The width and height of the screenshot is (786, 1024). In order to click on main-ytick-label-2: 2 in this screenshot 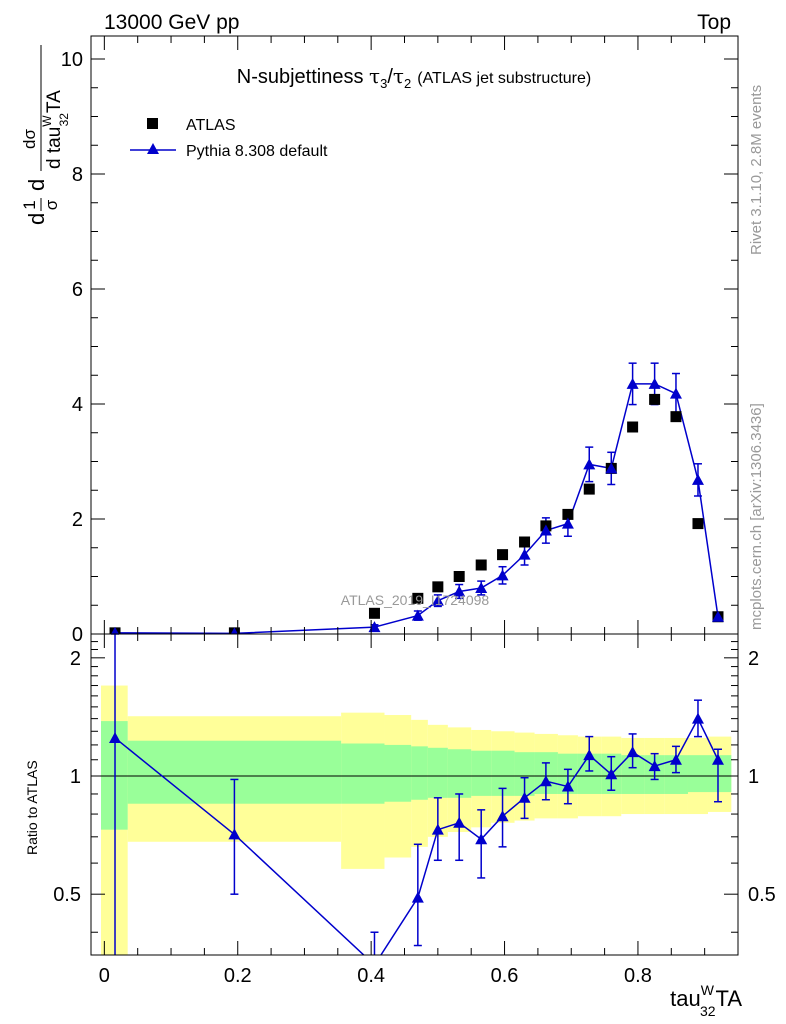, I will do `click(77, 520)`.